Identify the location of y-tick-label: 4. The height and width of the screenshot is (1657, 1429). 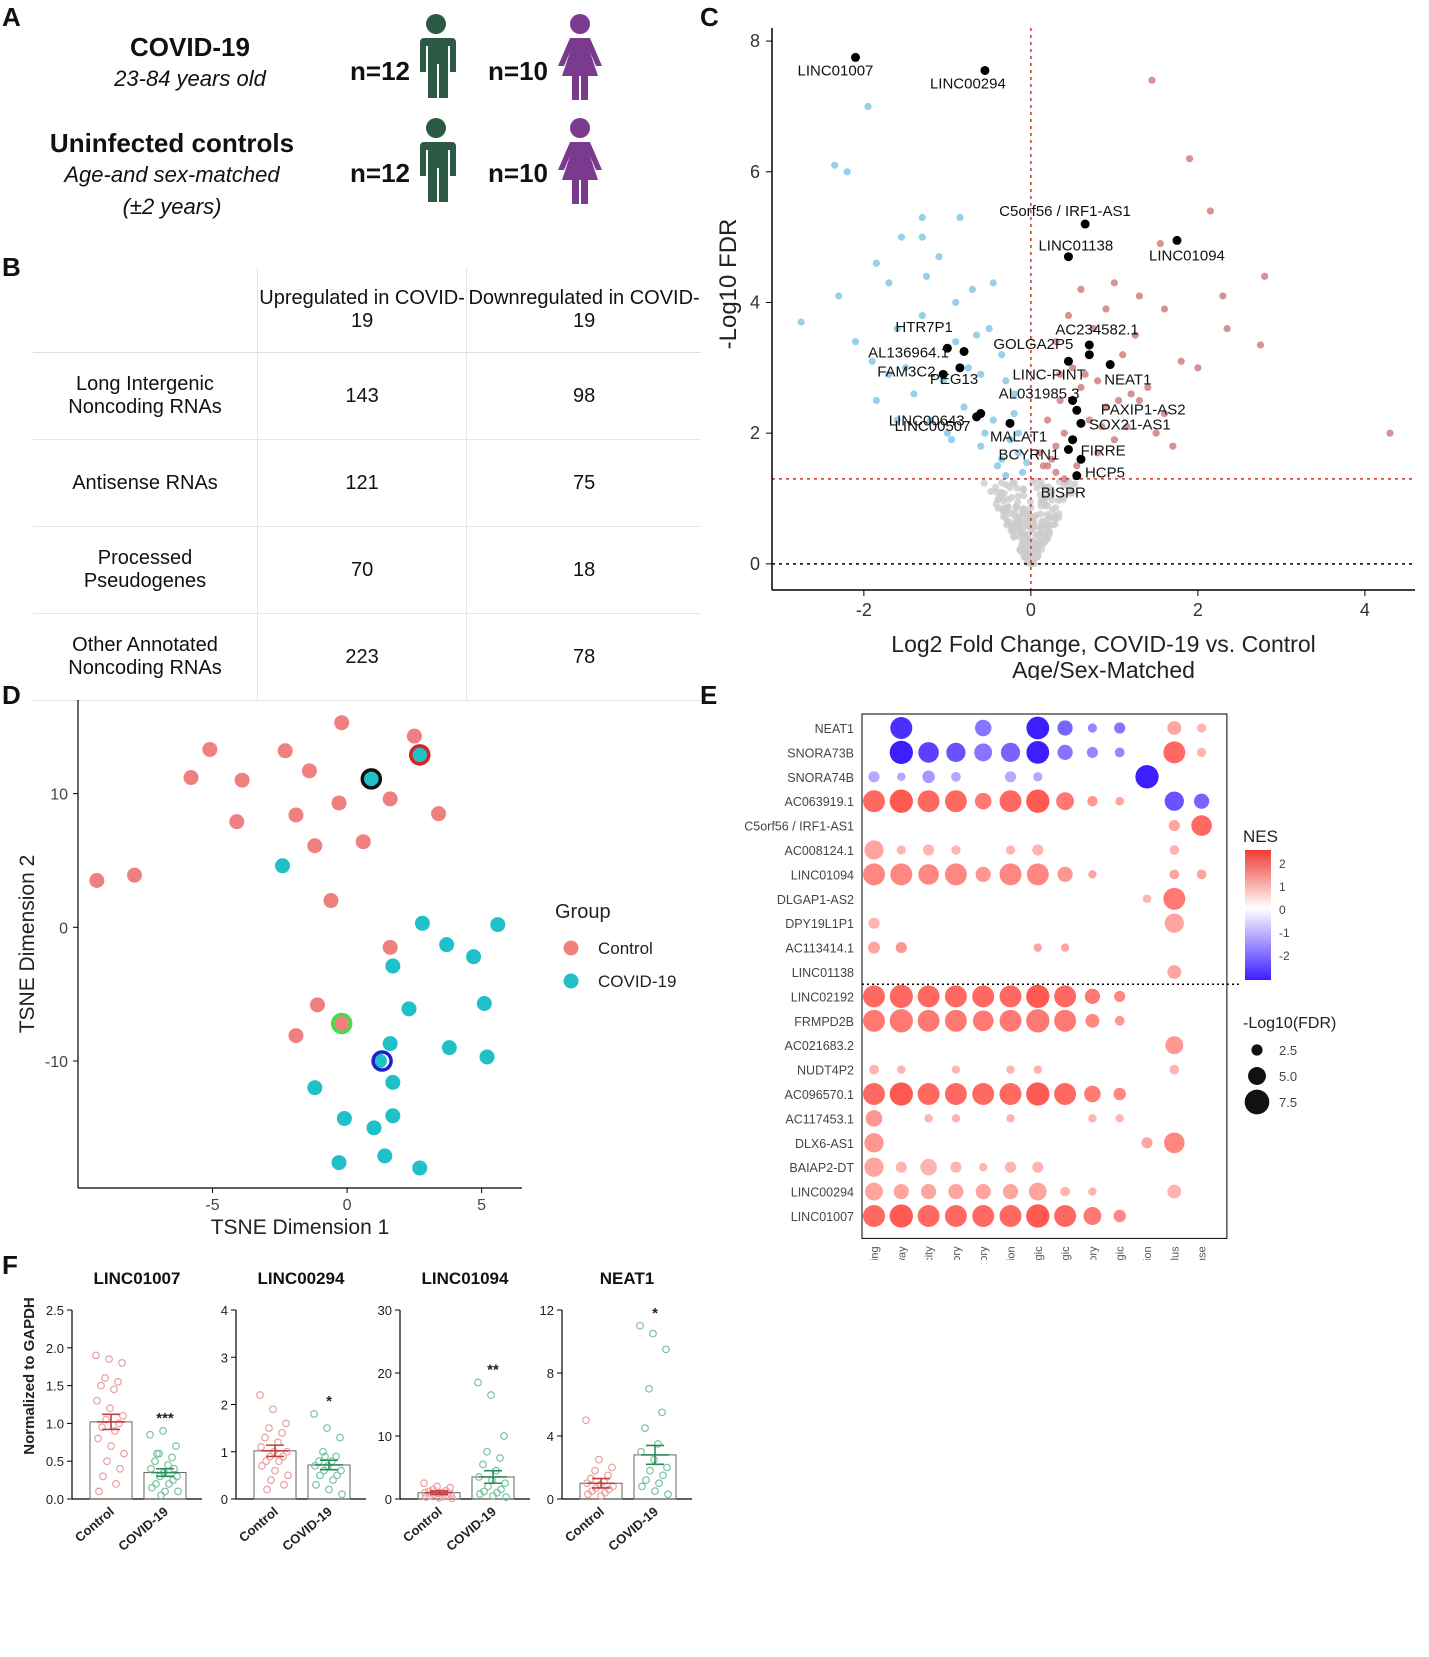
(224, 1310).